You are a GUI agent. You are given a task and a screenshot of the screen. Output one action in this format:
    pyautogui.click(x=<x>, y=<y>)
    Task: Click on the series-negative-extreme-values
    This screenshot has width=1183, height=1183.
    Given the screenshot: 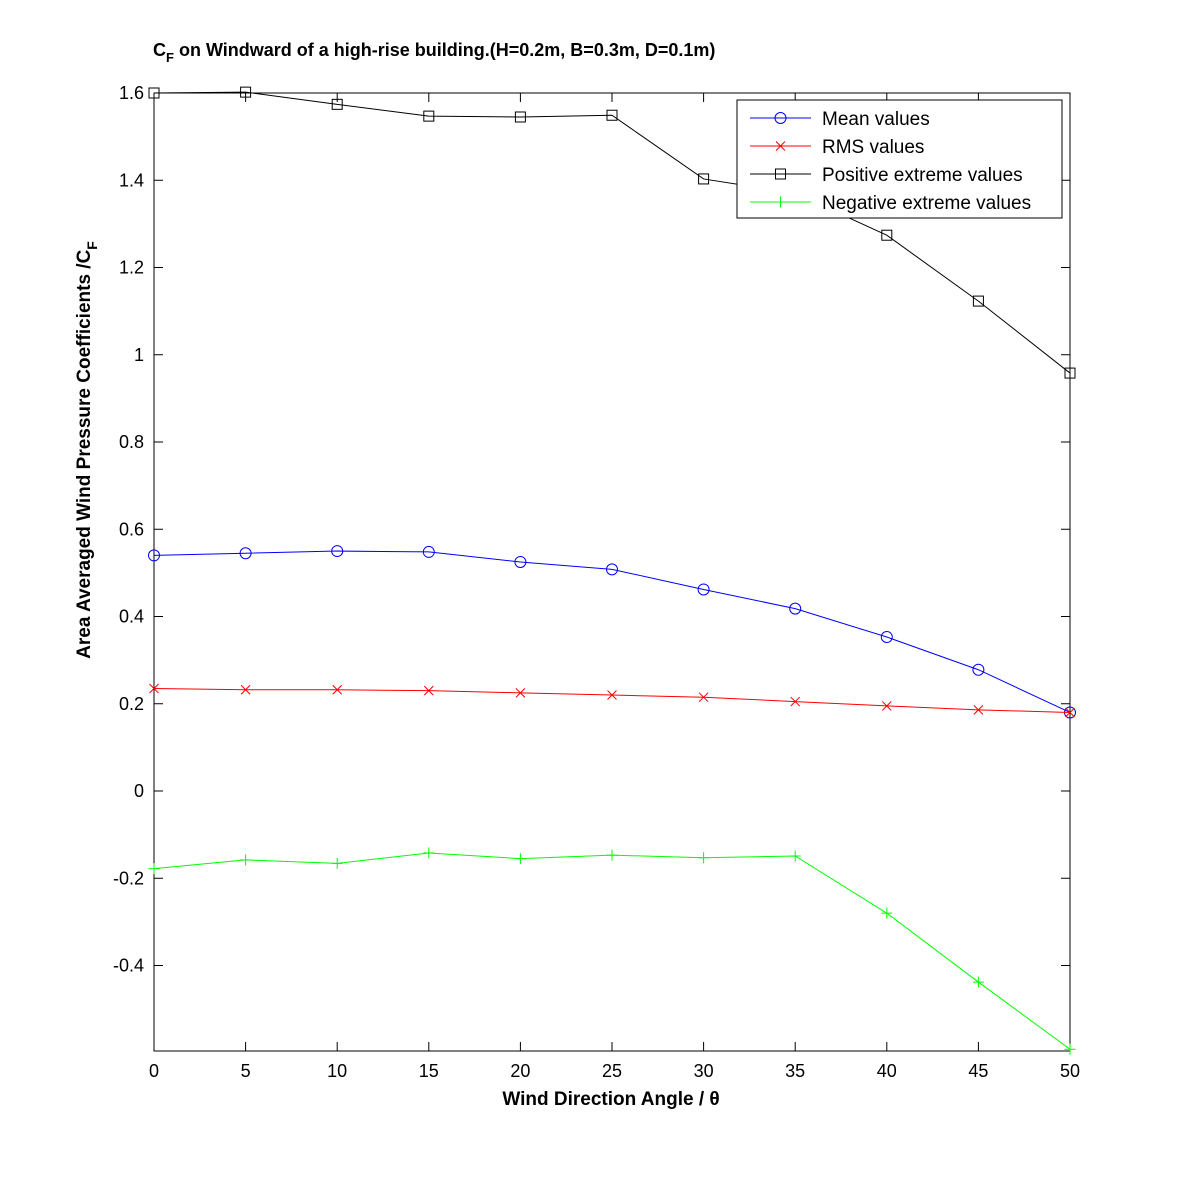 What is the action you would take?
    pyautogui.click(x=612, y=951)
    